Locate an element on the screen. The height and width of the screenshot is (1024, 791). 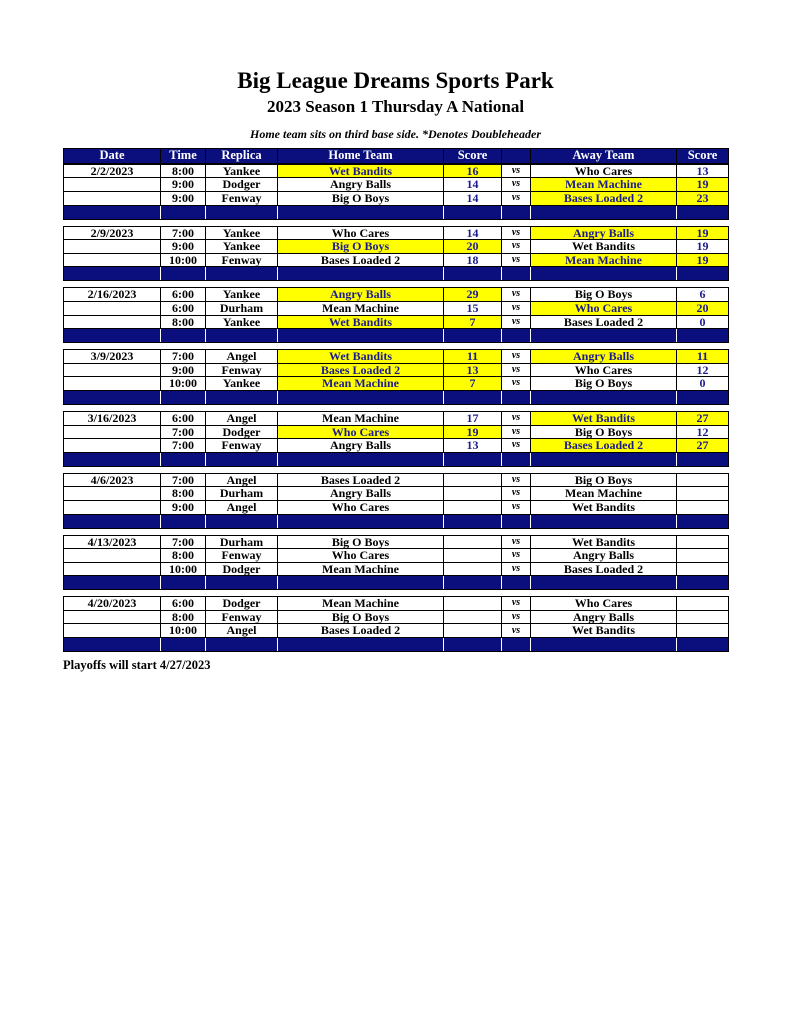
home-score-cell: 14 is located at coordinates (472, 185).